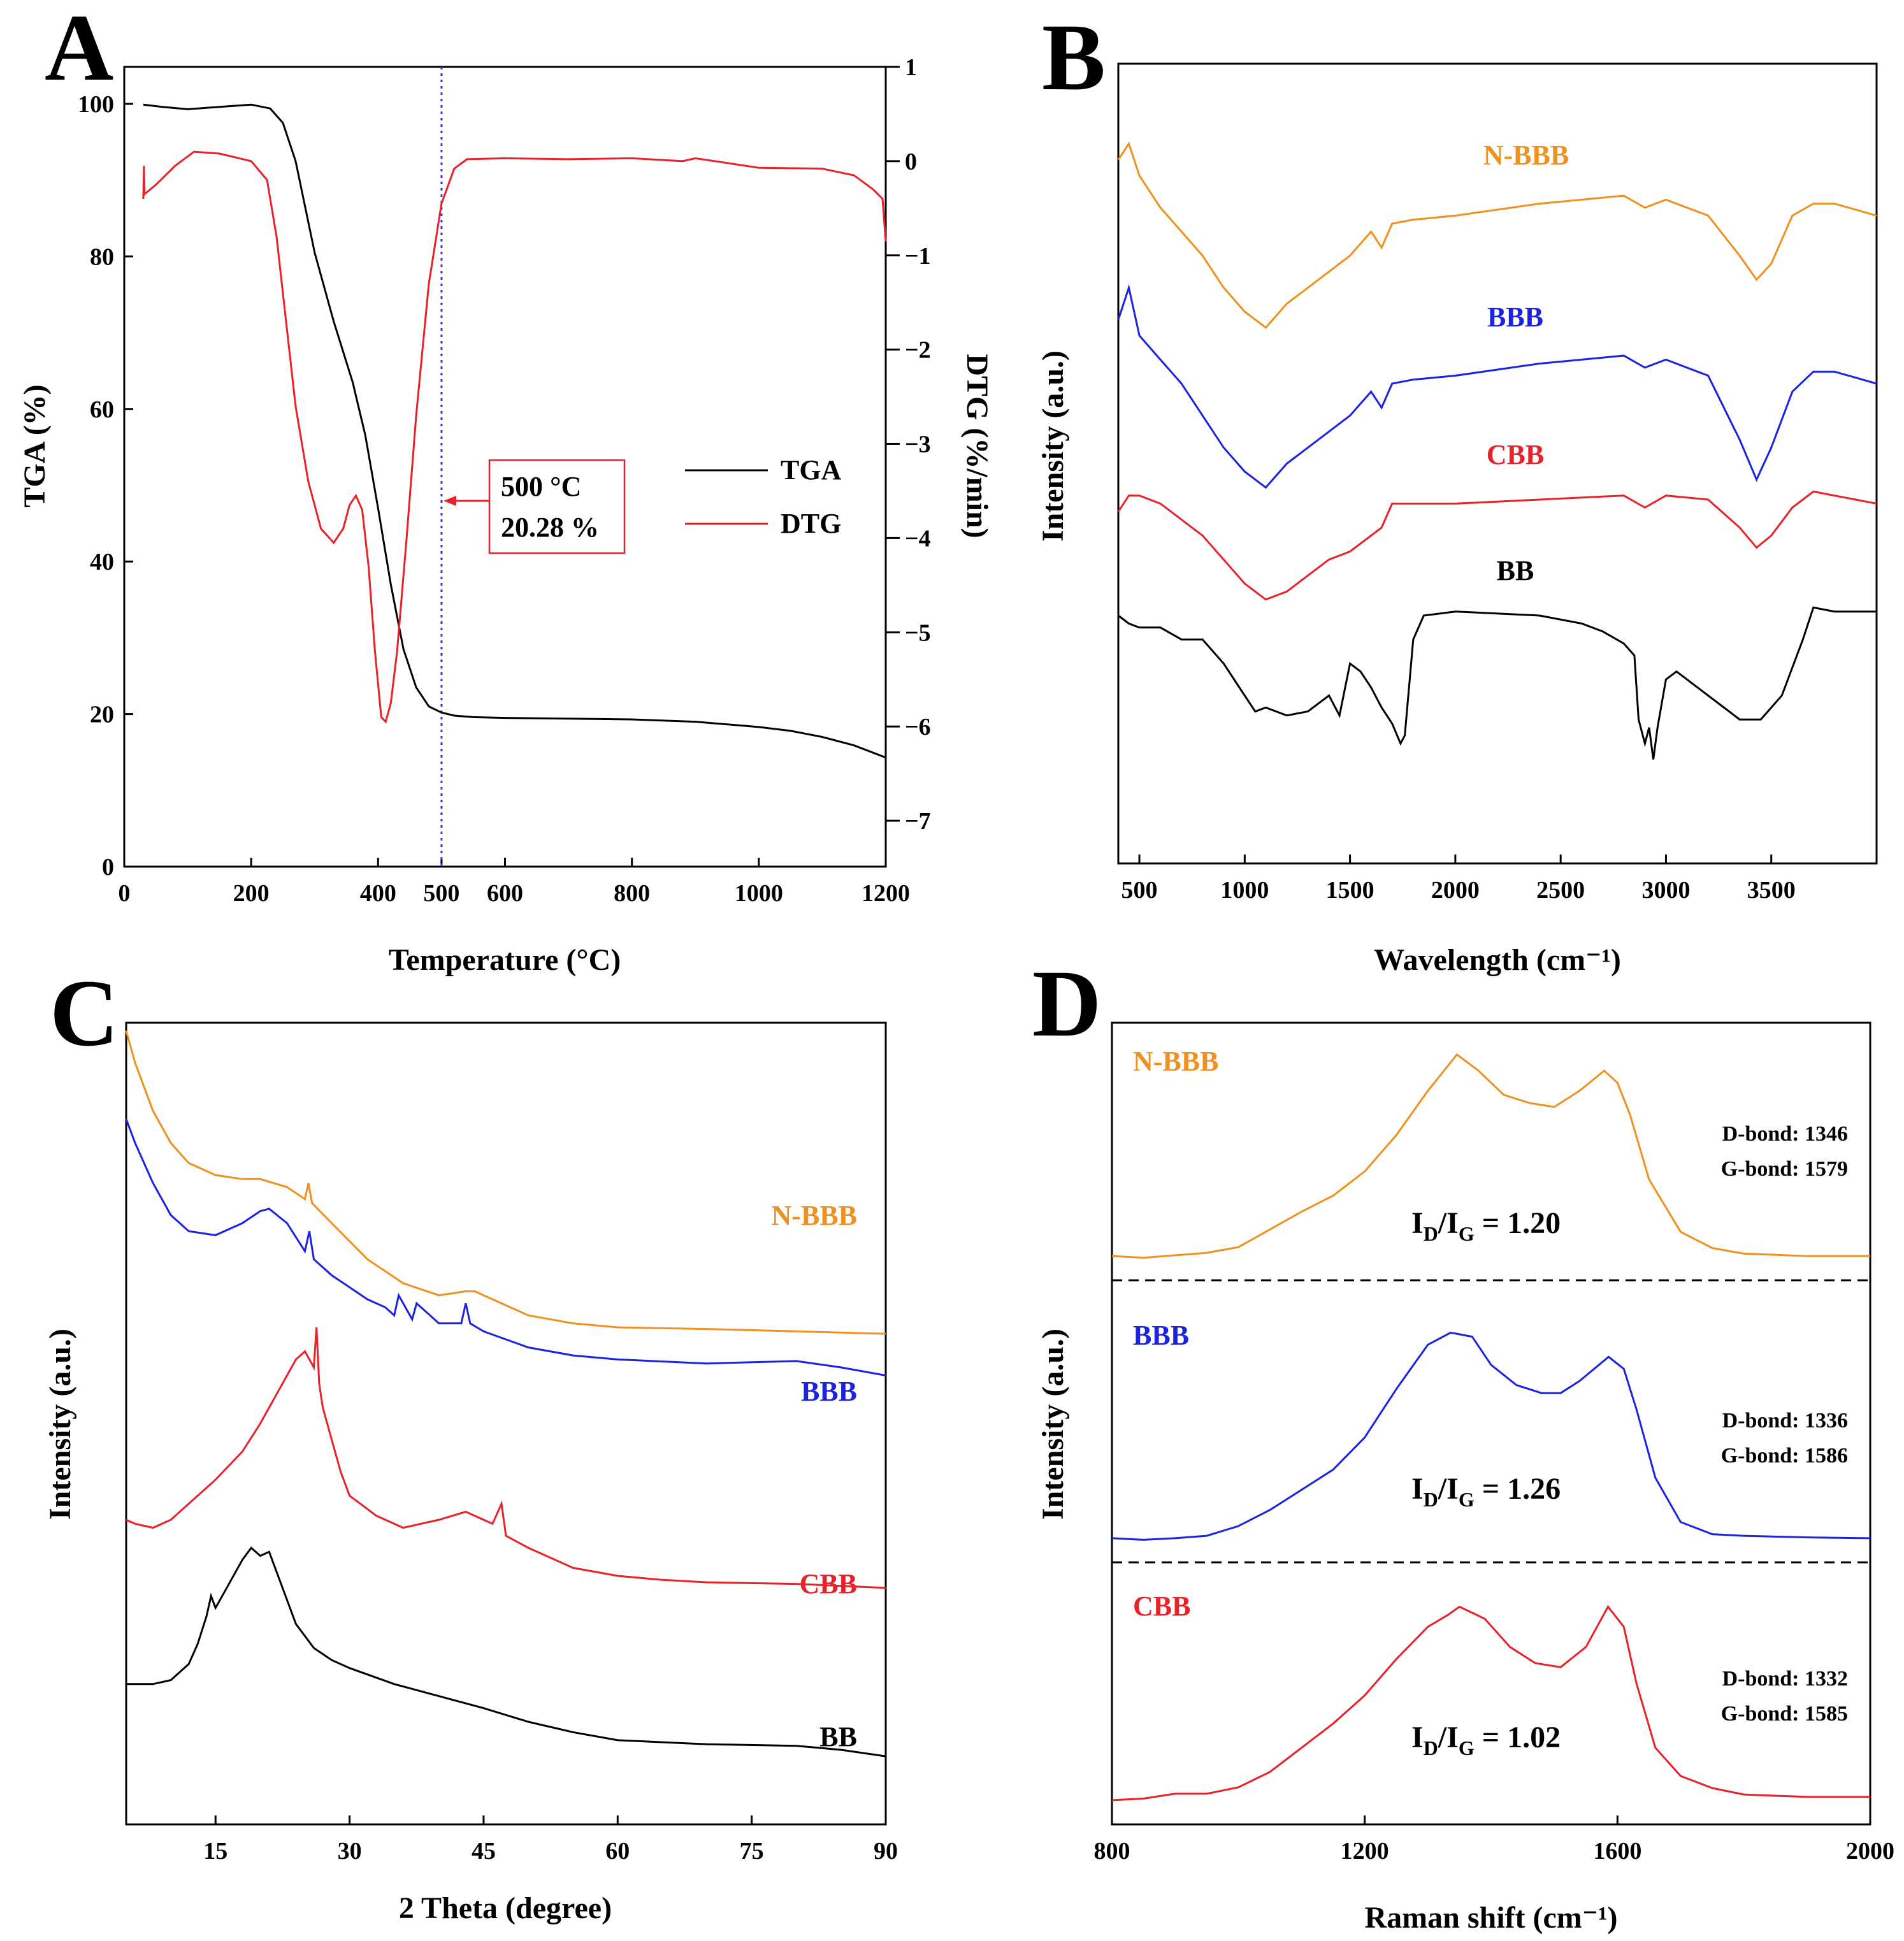 The height and width of the screenshot is (1941, 1904). I want to click on annotation-500c: 500 °C 20.28 %, so click(535, 506).